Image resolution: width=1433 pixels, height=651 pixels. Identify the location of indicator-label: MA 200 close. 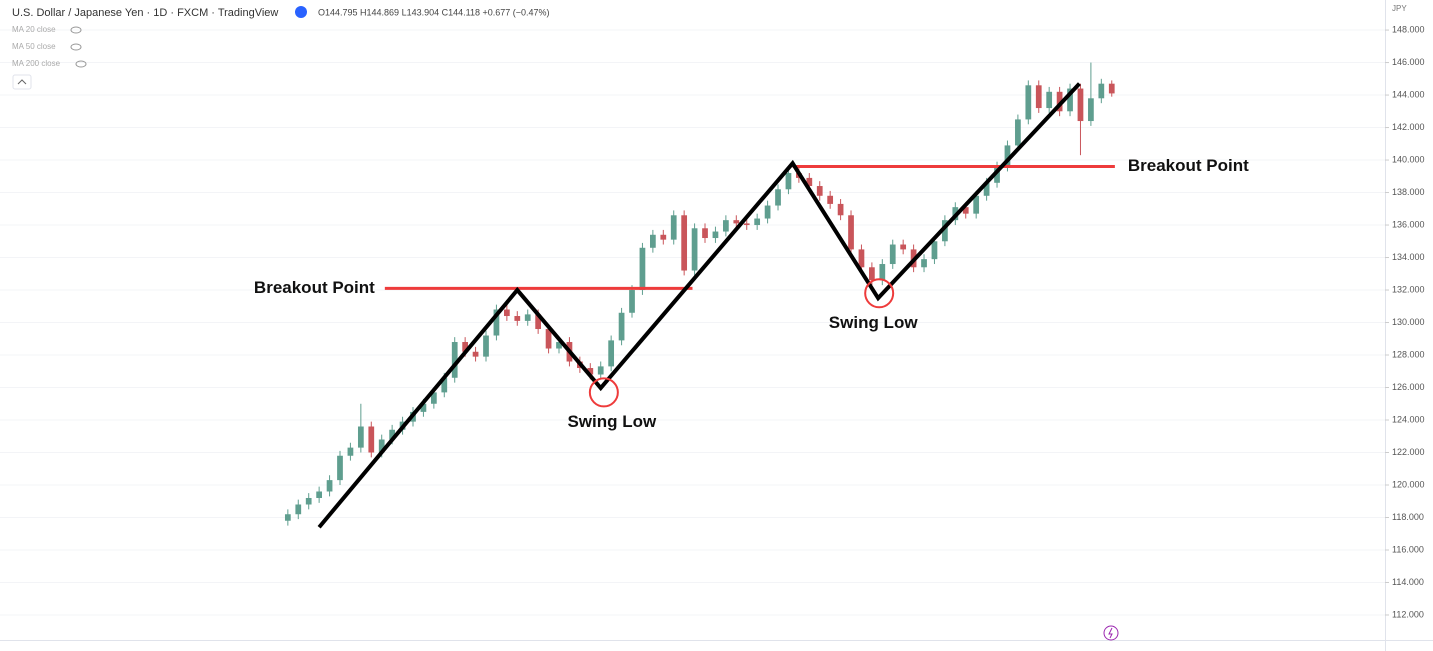
(36, 63).